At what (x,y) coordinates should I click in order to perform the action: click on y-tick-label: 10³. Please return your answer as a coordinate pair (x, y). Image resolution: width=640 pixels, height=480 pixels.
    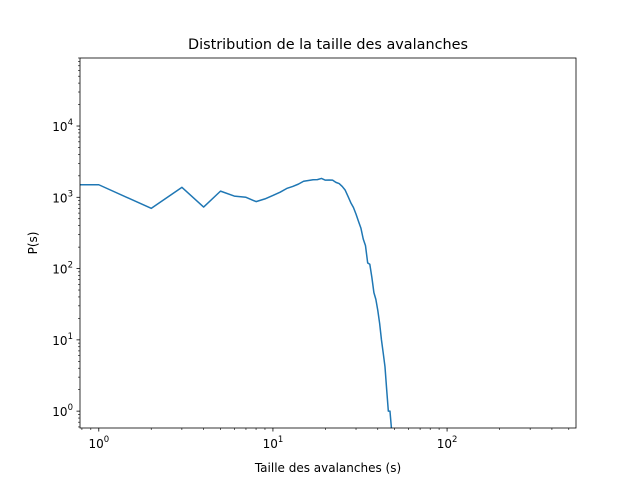
    Looking at the image, I should click on (62, 197).